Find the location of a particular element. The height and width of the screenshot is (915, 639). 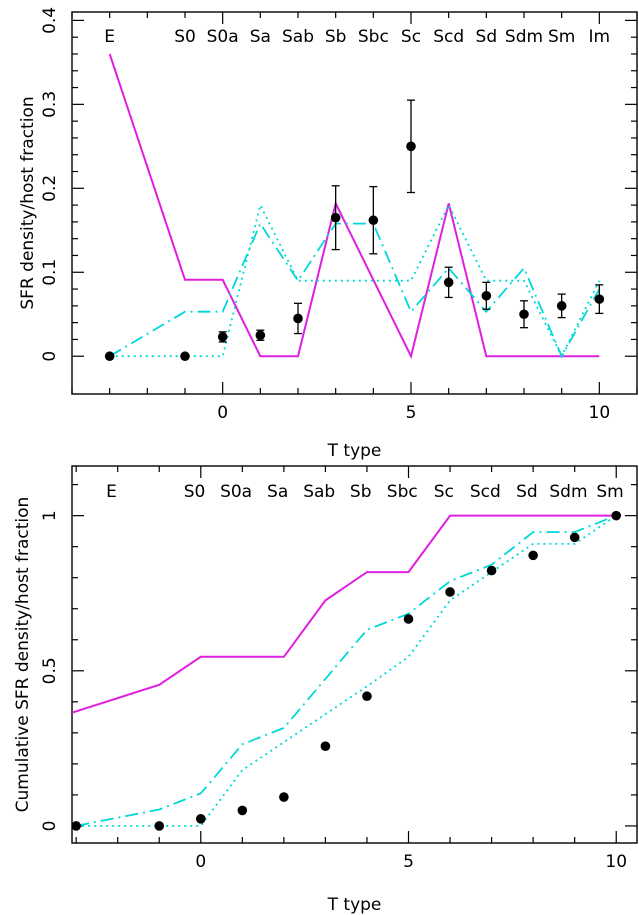

y-tick-label: 0.2 is located at coordinates (50, 188).